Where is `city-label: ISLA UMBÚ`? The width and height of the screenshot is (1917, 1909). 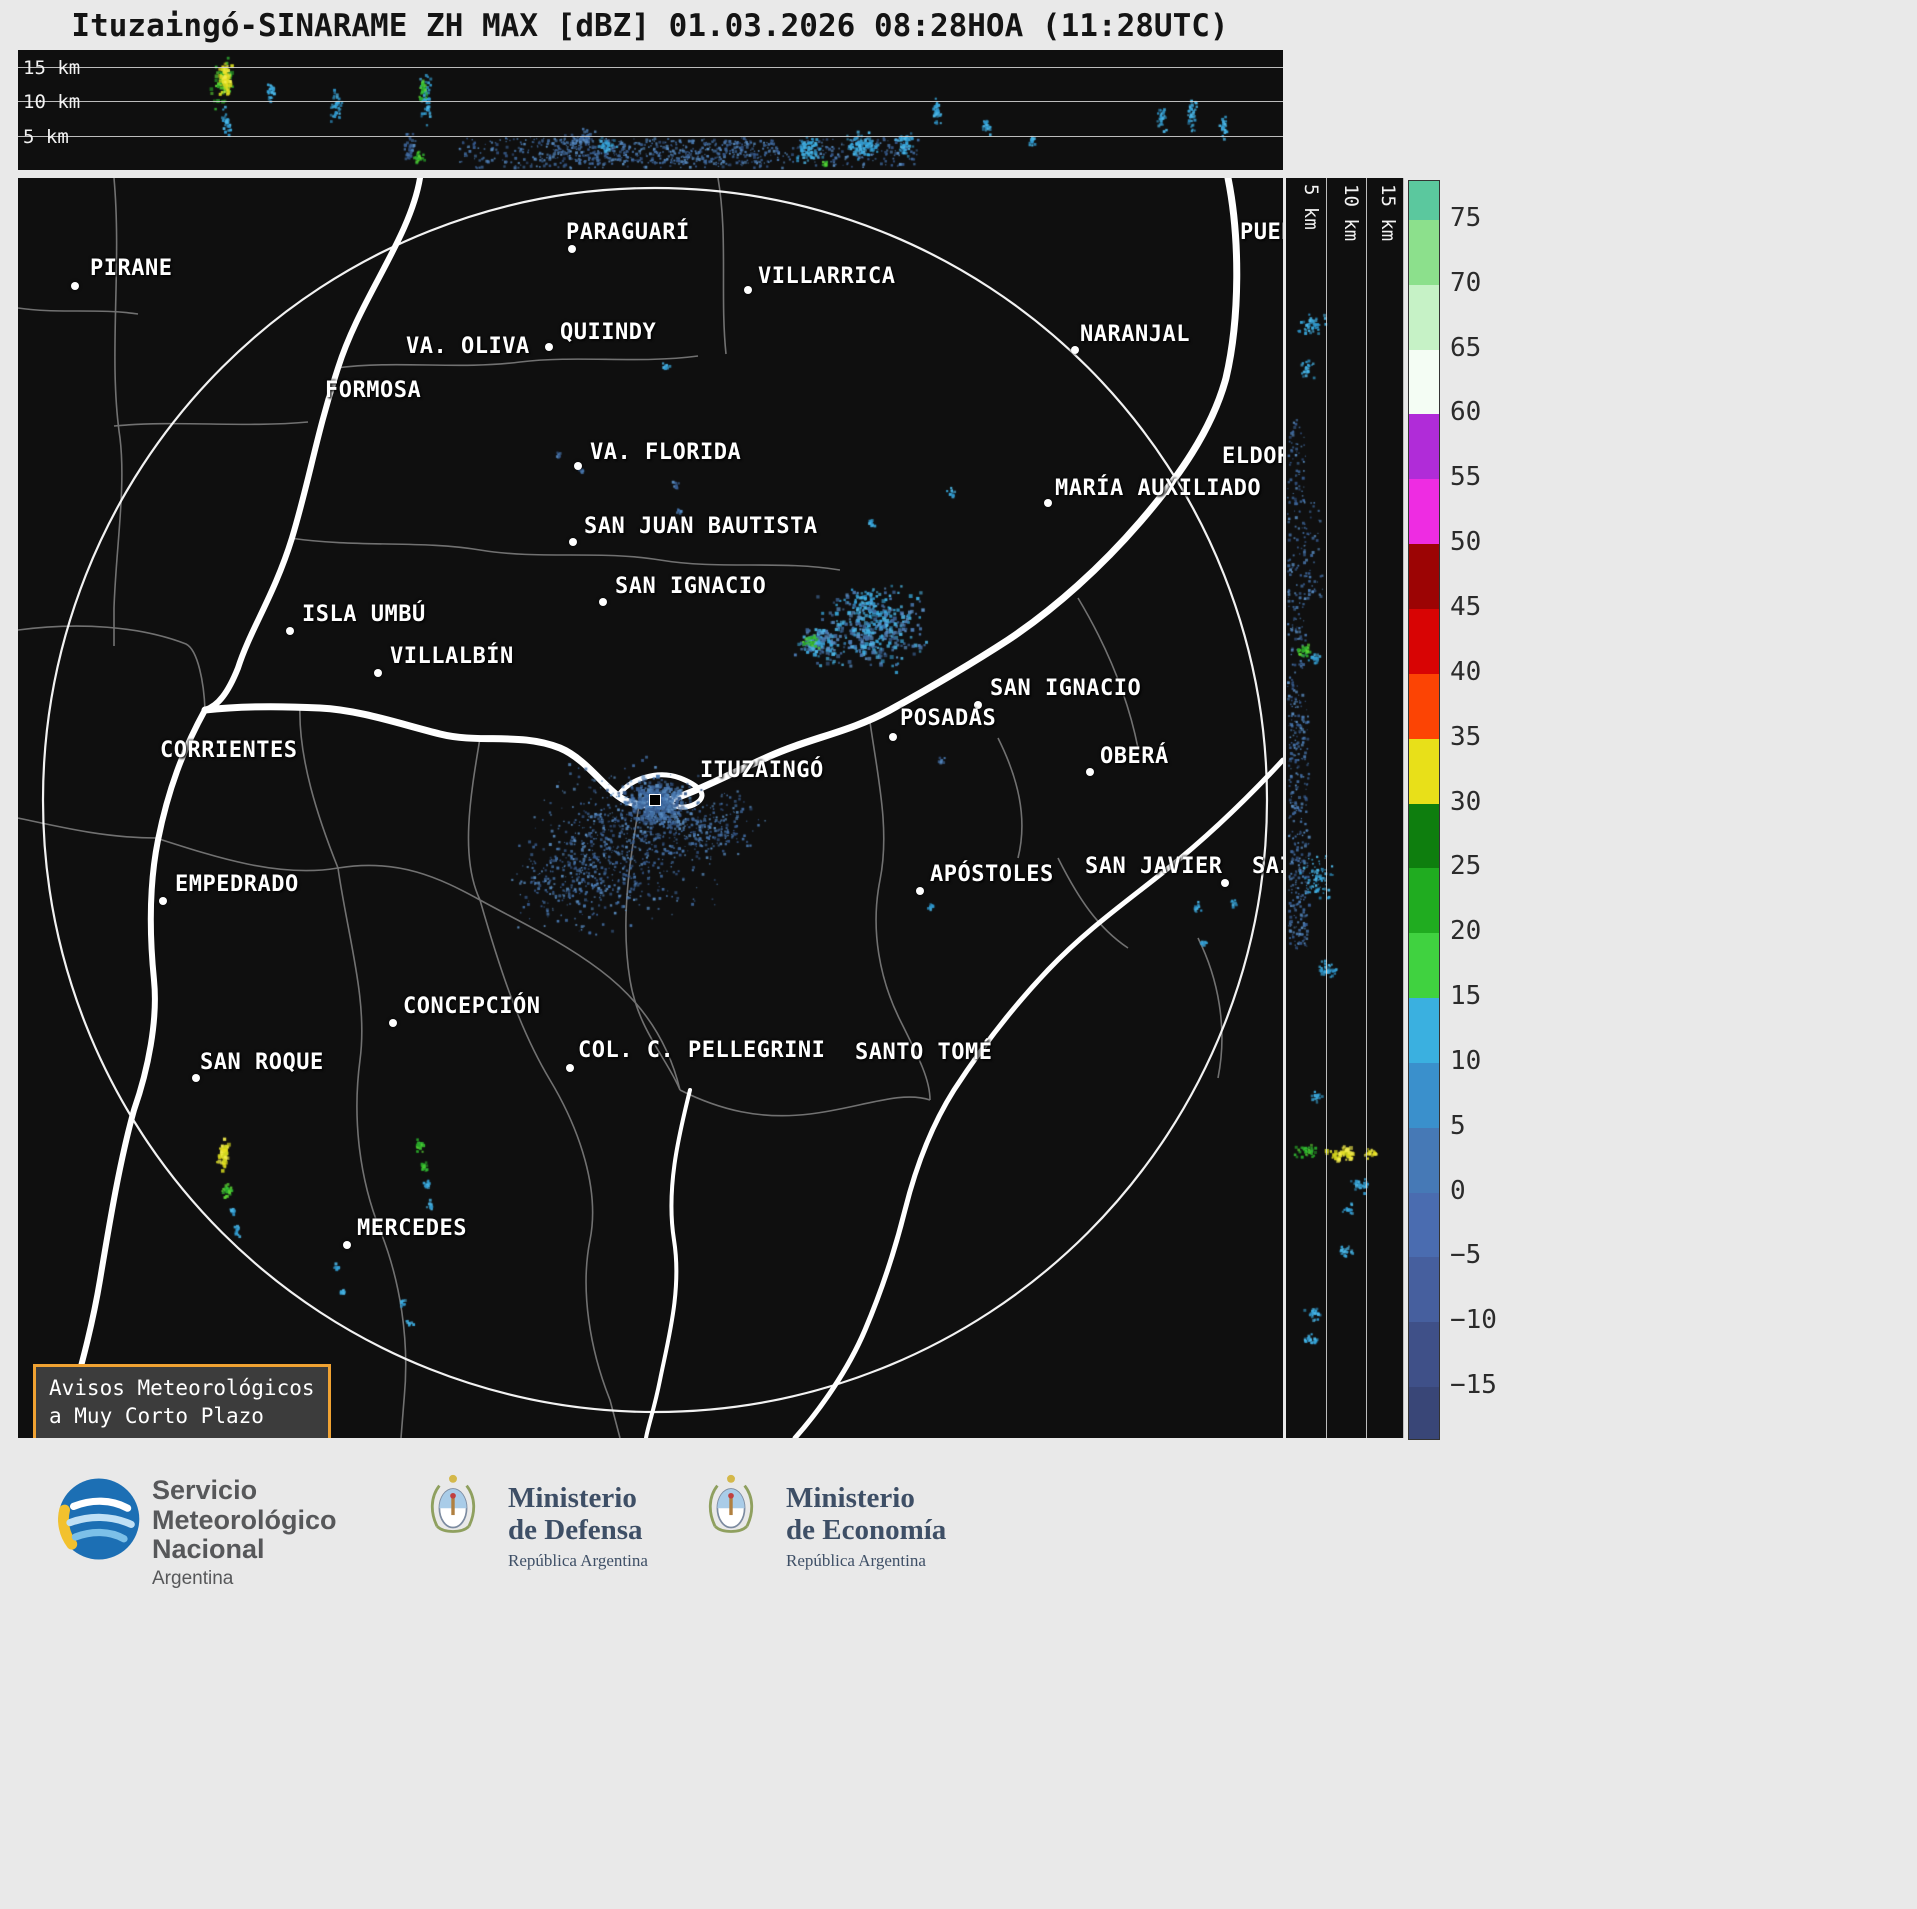 city-label: ISLA UMBÚ is located at coordinates (364, 614).